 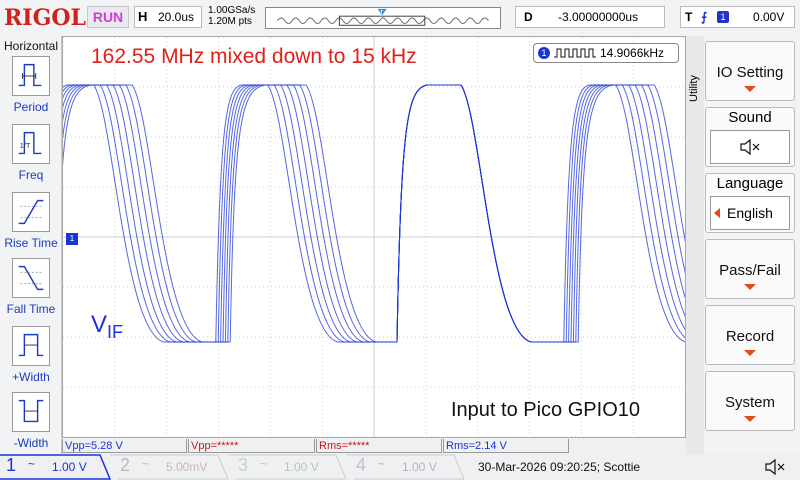 What do you see at coordinates (72, 239) in the screenshot?
I see `channel1-offset-marker: 1` at bounding box center [72, 239].